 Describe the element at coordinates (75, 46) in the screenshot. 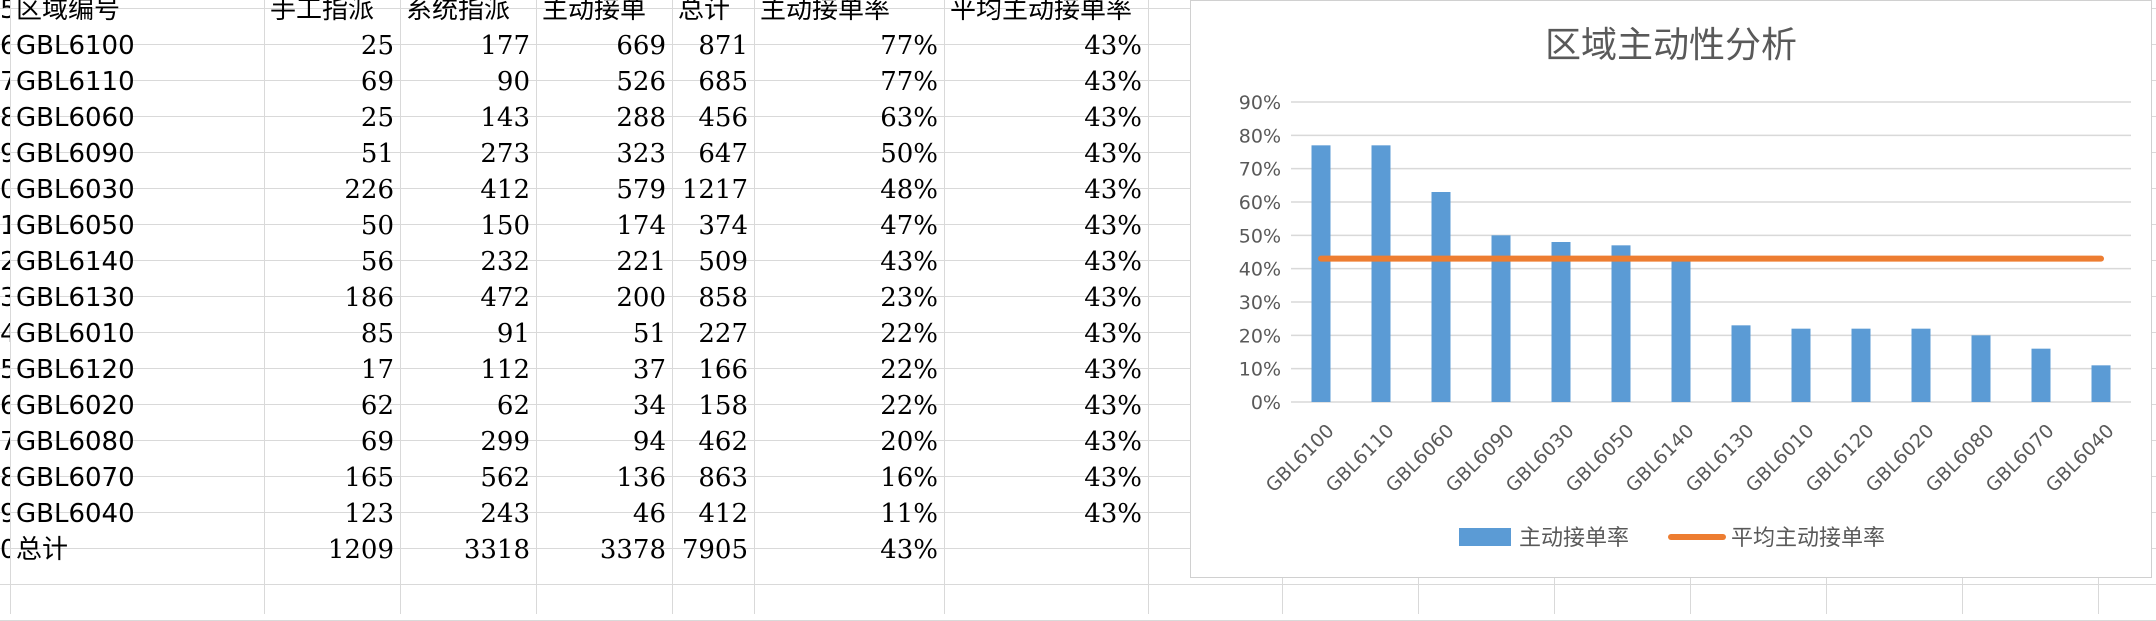

I see `table-cell: GBL6100` at that location.